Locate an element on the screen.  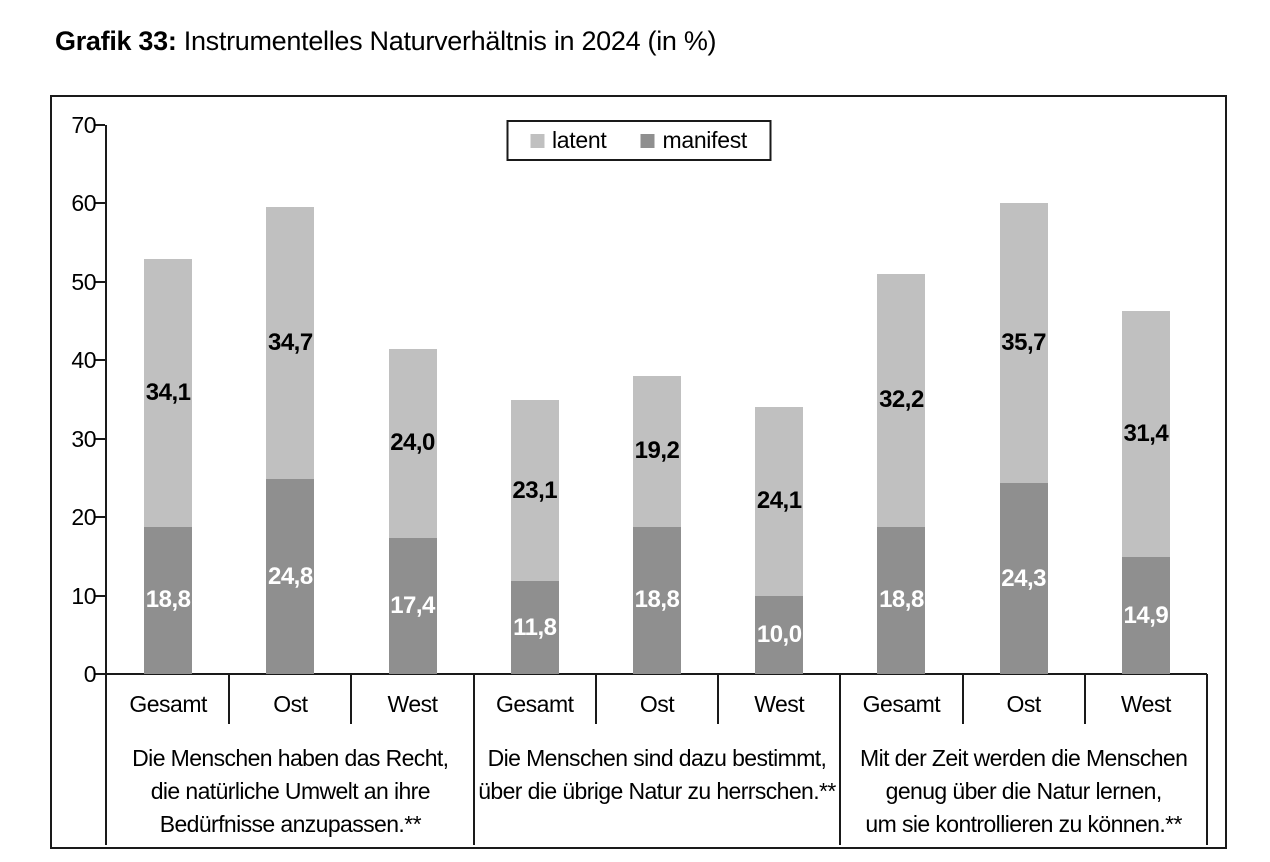
y-tick-label: 60 is located at coordinates (83, 203).